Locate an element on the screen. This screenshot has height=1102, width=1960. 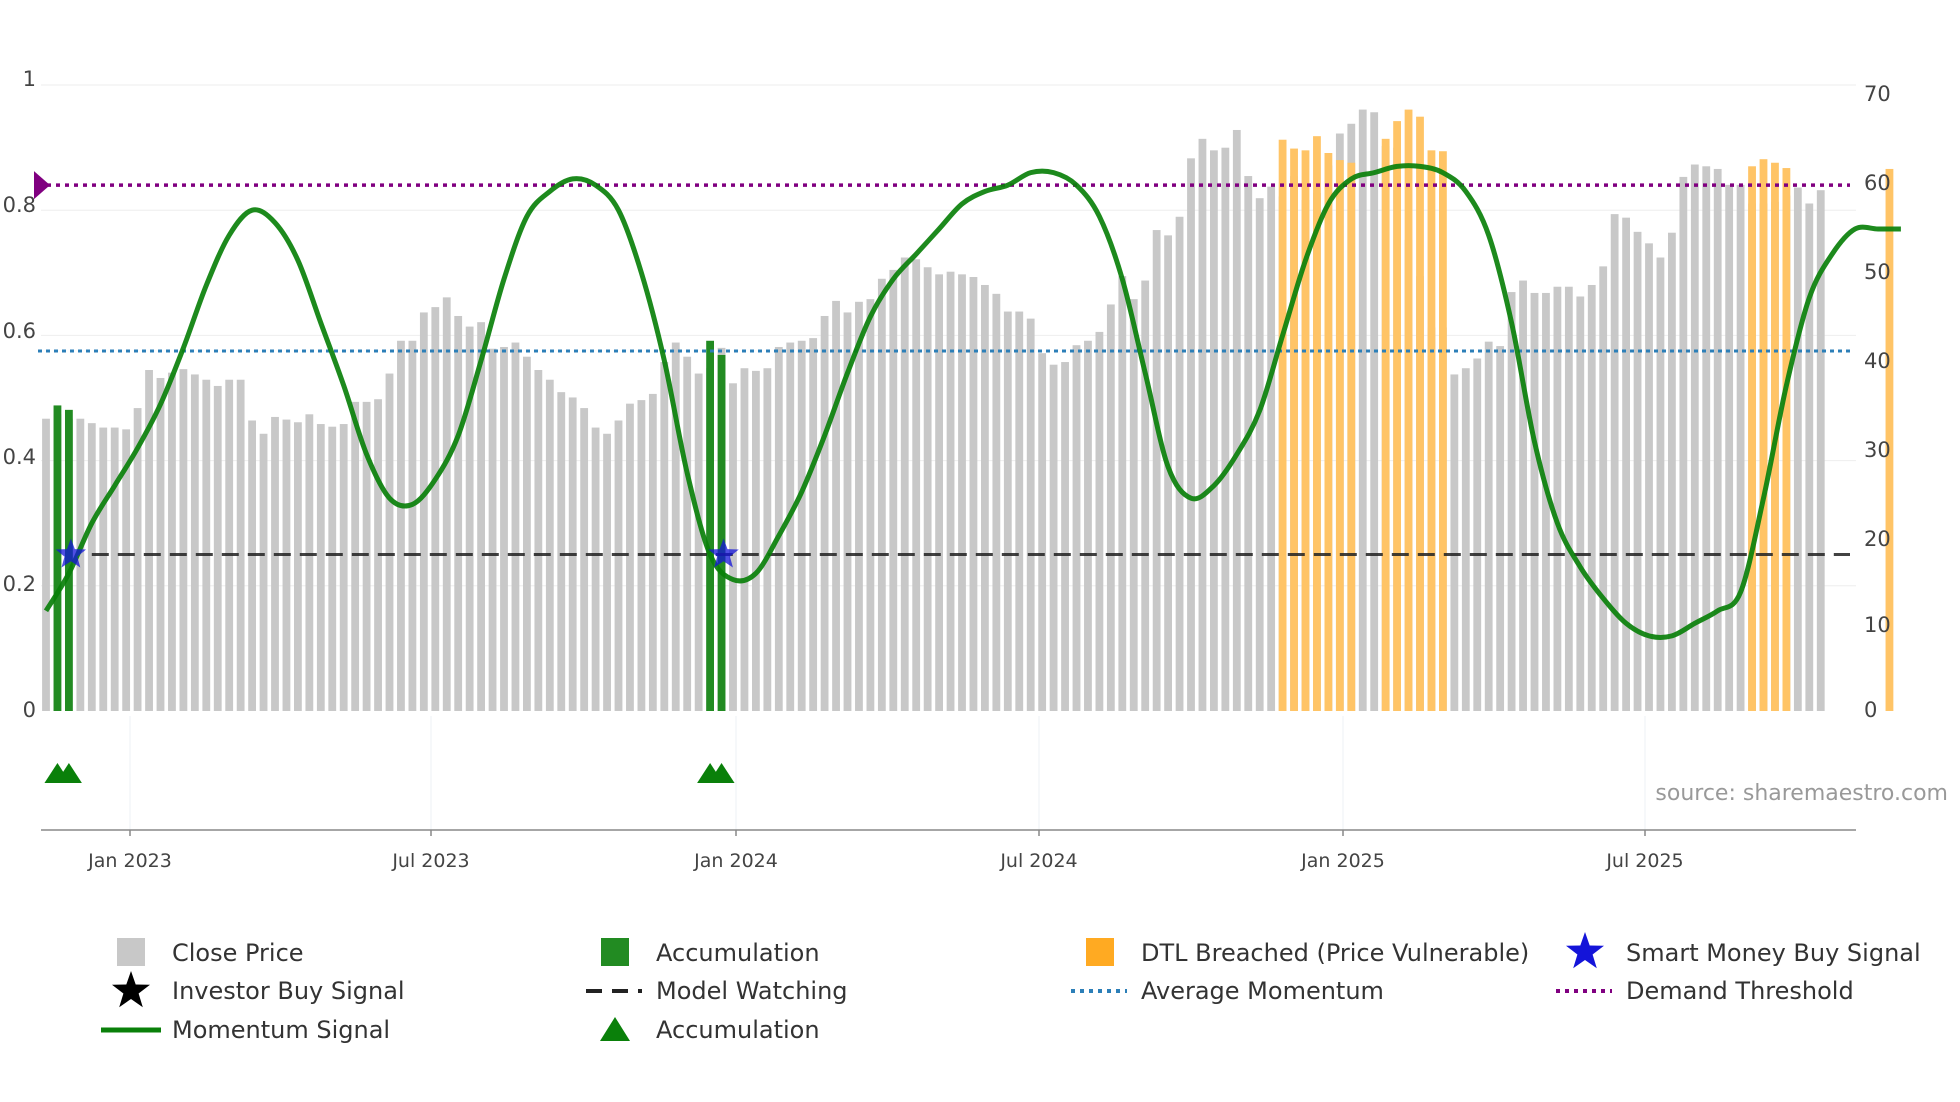
legend-demand-threshold-label: Demand Threshold is located at coordinates (1740, 991).